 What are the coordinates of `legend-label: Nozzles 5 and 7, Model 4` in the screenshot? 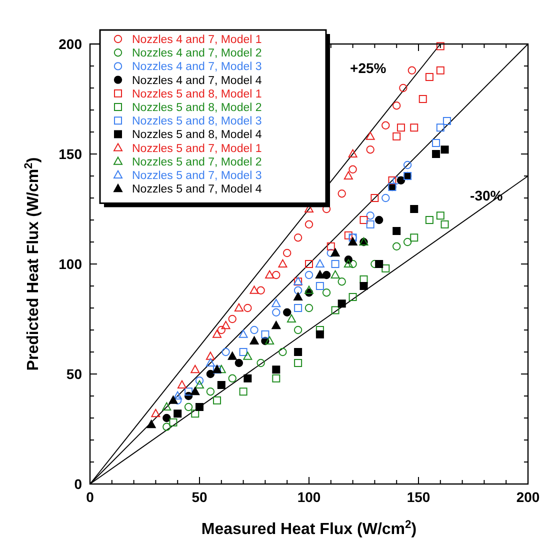 It's located at (197, 190).